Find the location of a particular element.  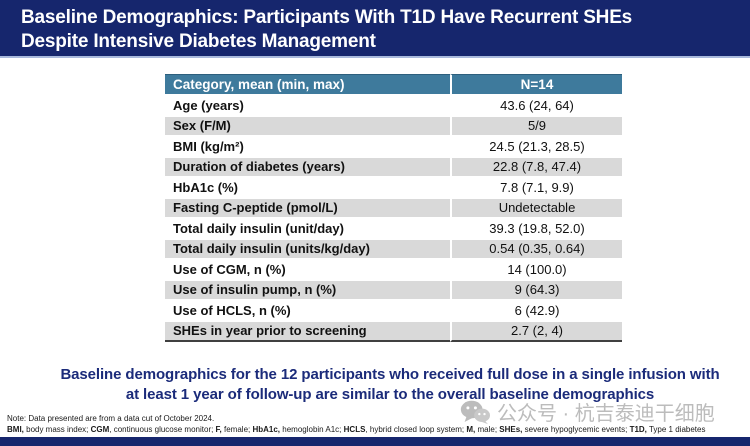

row-label: Use of HCLS, n (%) is located at coordinates (307, 311).